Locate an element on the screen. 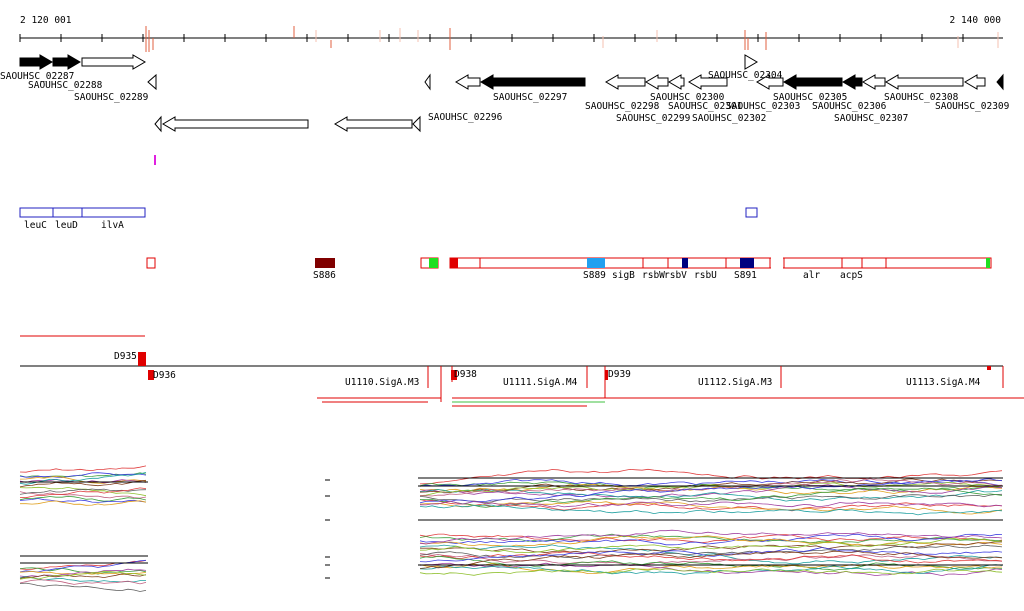  gene-label: SAOUHSC_02300 is located at coordinates (687, 97).